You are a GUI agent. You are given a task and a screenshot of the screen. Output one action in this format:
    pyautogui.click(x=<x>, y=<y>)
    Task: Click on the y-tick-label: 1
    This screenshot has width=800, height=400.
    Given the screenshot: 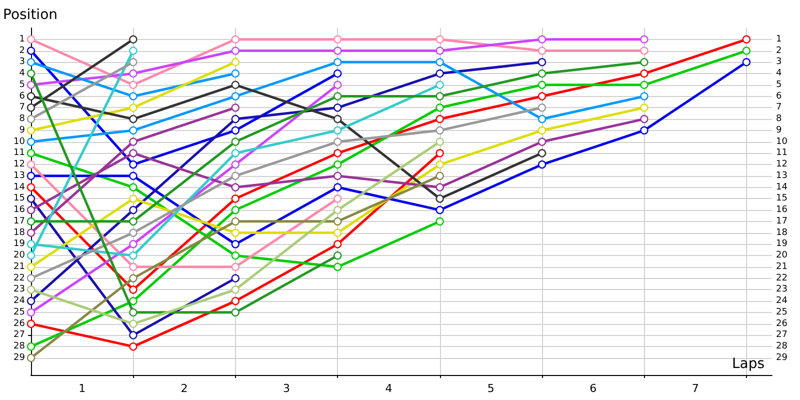 What is the action you would take?
    pyautogui.click(x=22, y=39)
    